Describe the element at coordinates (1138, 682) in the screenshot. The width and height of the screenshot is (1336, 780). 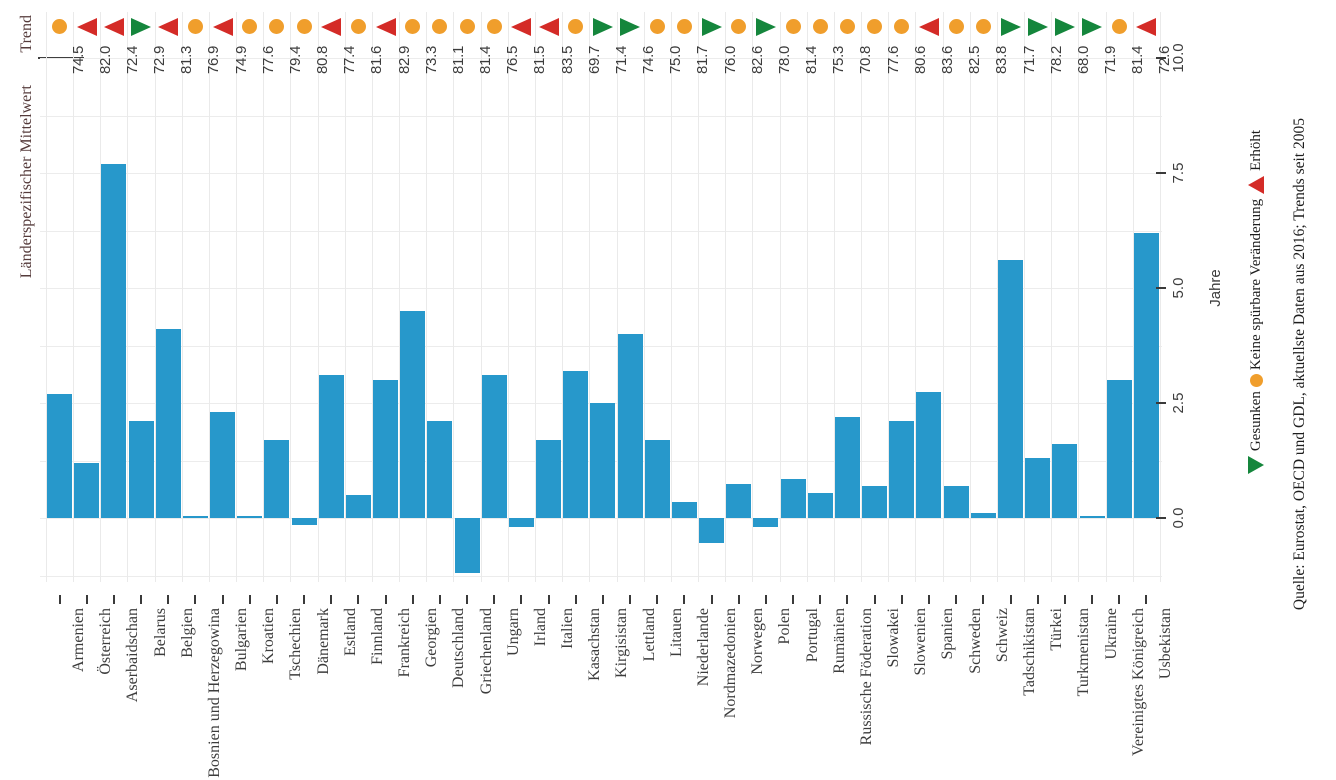
I see `country-label: Vereinigtes Königreich` at that location.